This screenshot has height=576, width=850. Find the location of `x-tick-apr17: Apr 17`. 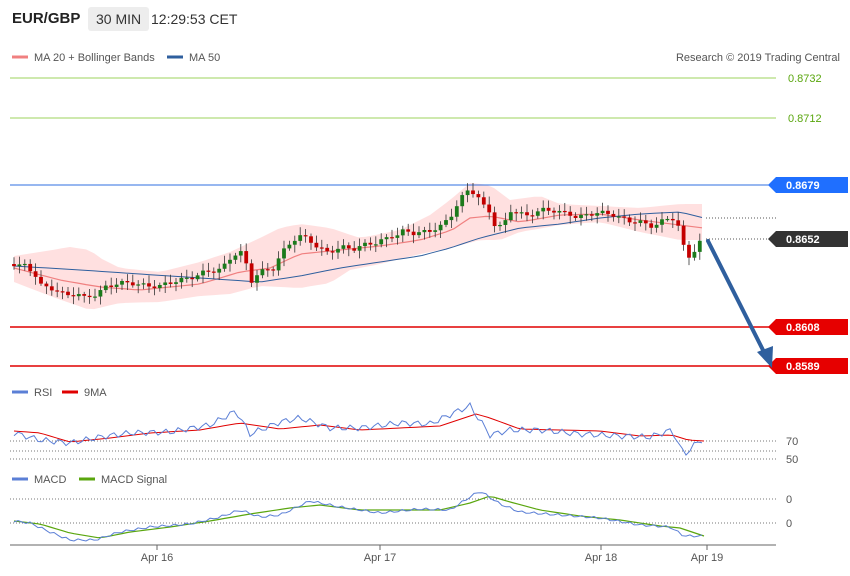

x-tick-apr17: Apr 17 is located at coordinates (380, 558).